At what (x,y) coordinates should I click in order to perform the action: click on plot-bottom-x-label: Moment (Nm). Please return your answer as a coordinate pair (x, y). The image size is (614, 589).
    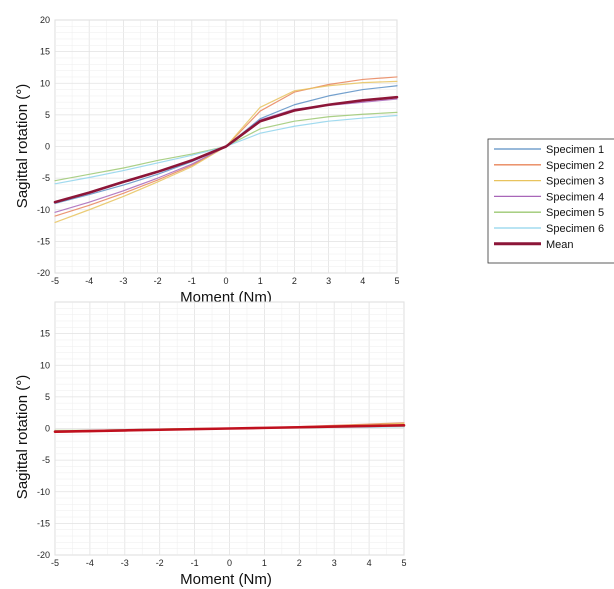
    Looking at the image, I should click on (226, 579).